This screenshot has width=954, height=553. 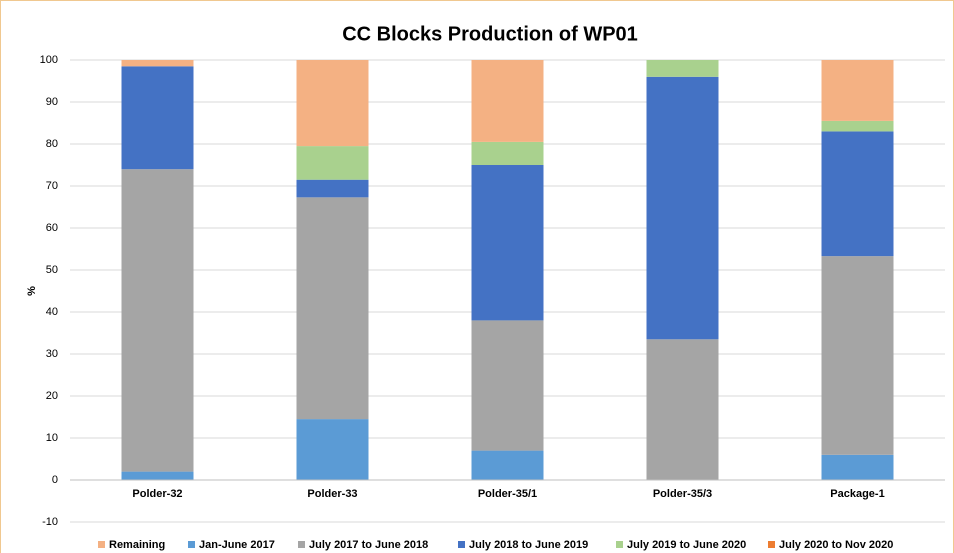 I want to click on legend-label: July 2018 to June 2019, so click(x=528, y=545).